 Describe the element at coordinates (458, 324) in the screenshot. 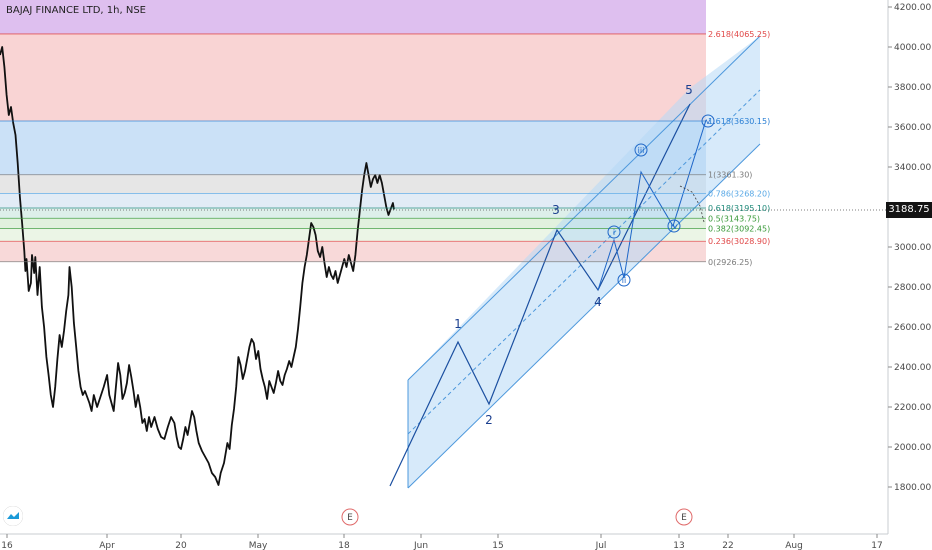

I see `wave-label-1: 1` at that location.